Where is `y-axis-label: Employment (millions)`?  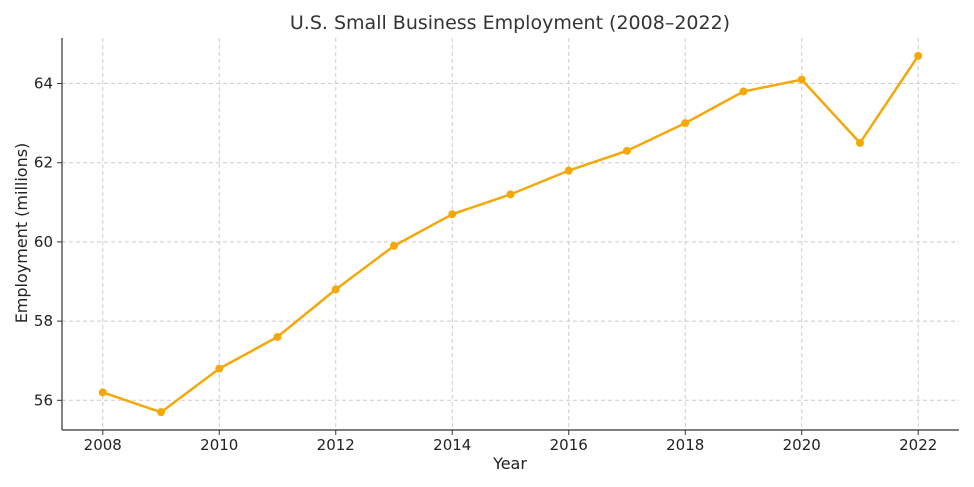
y-axis-label: Employment (millions) is located at coordinates (21, 233).